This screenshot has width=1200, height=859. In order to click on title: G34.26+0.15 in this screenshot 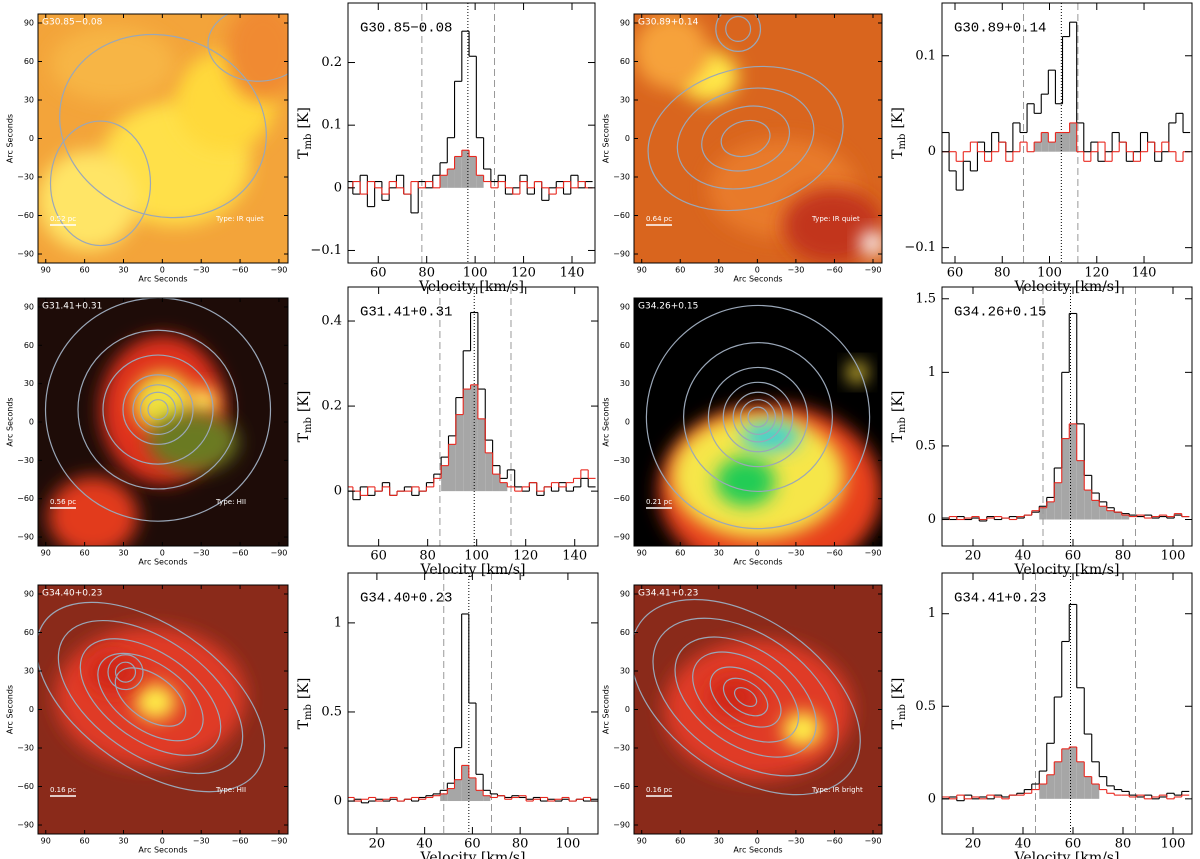, I will do `click(1000, 313)`.